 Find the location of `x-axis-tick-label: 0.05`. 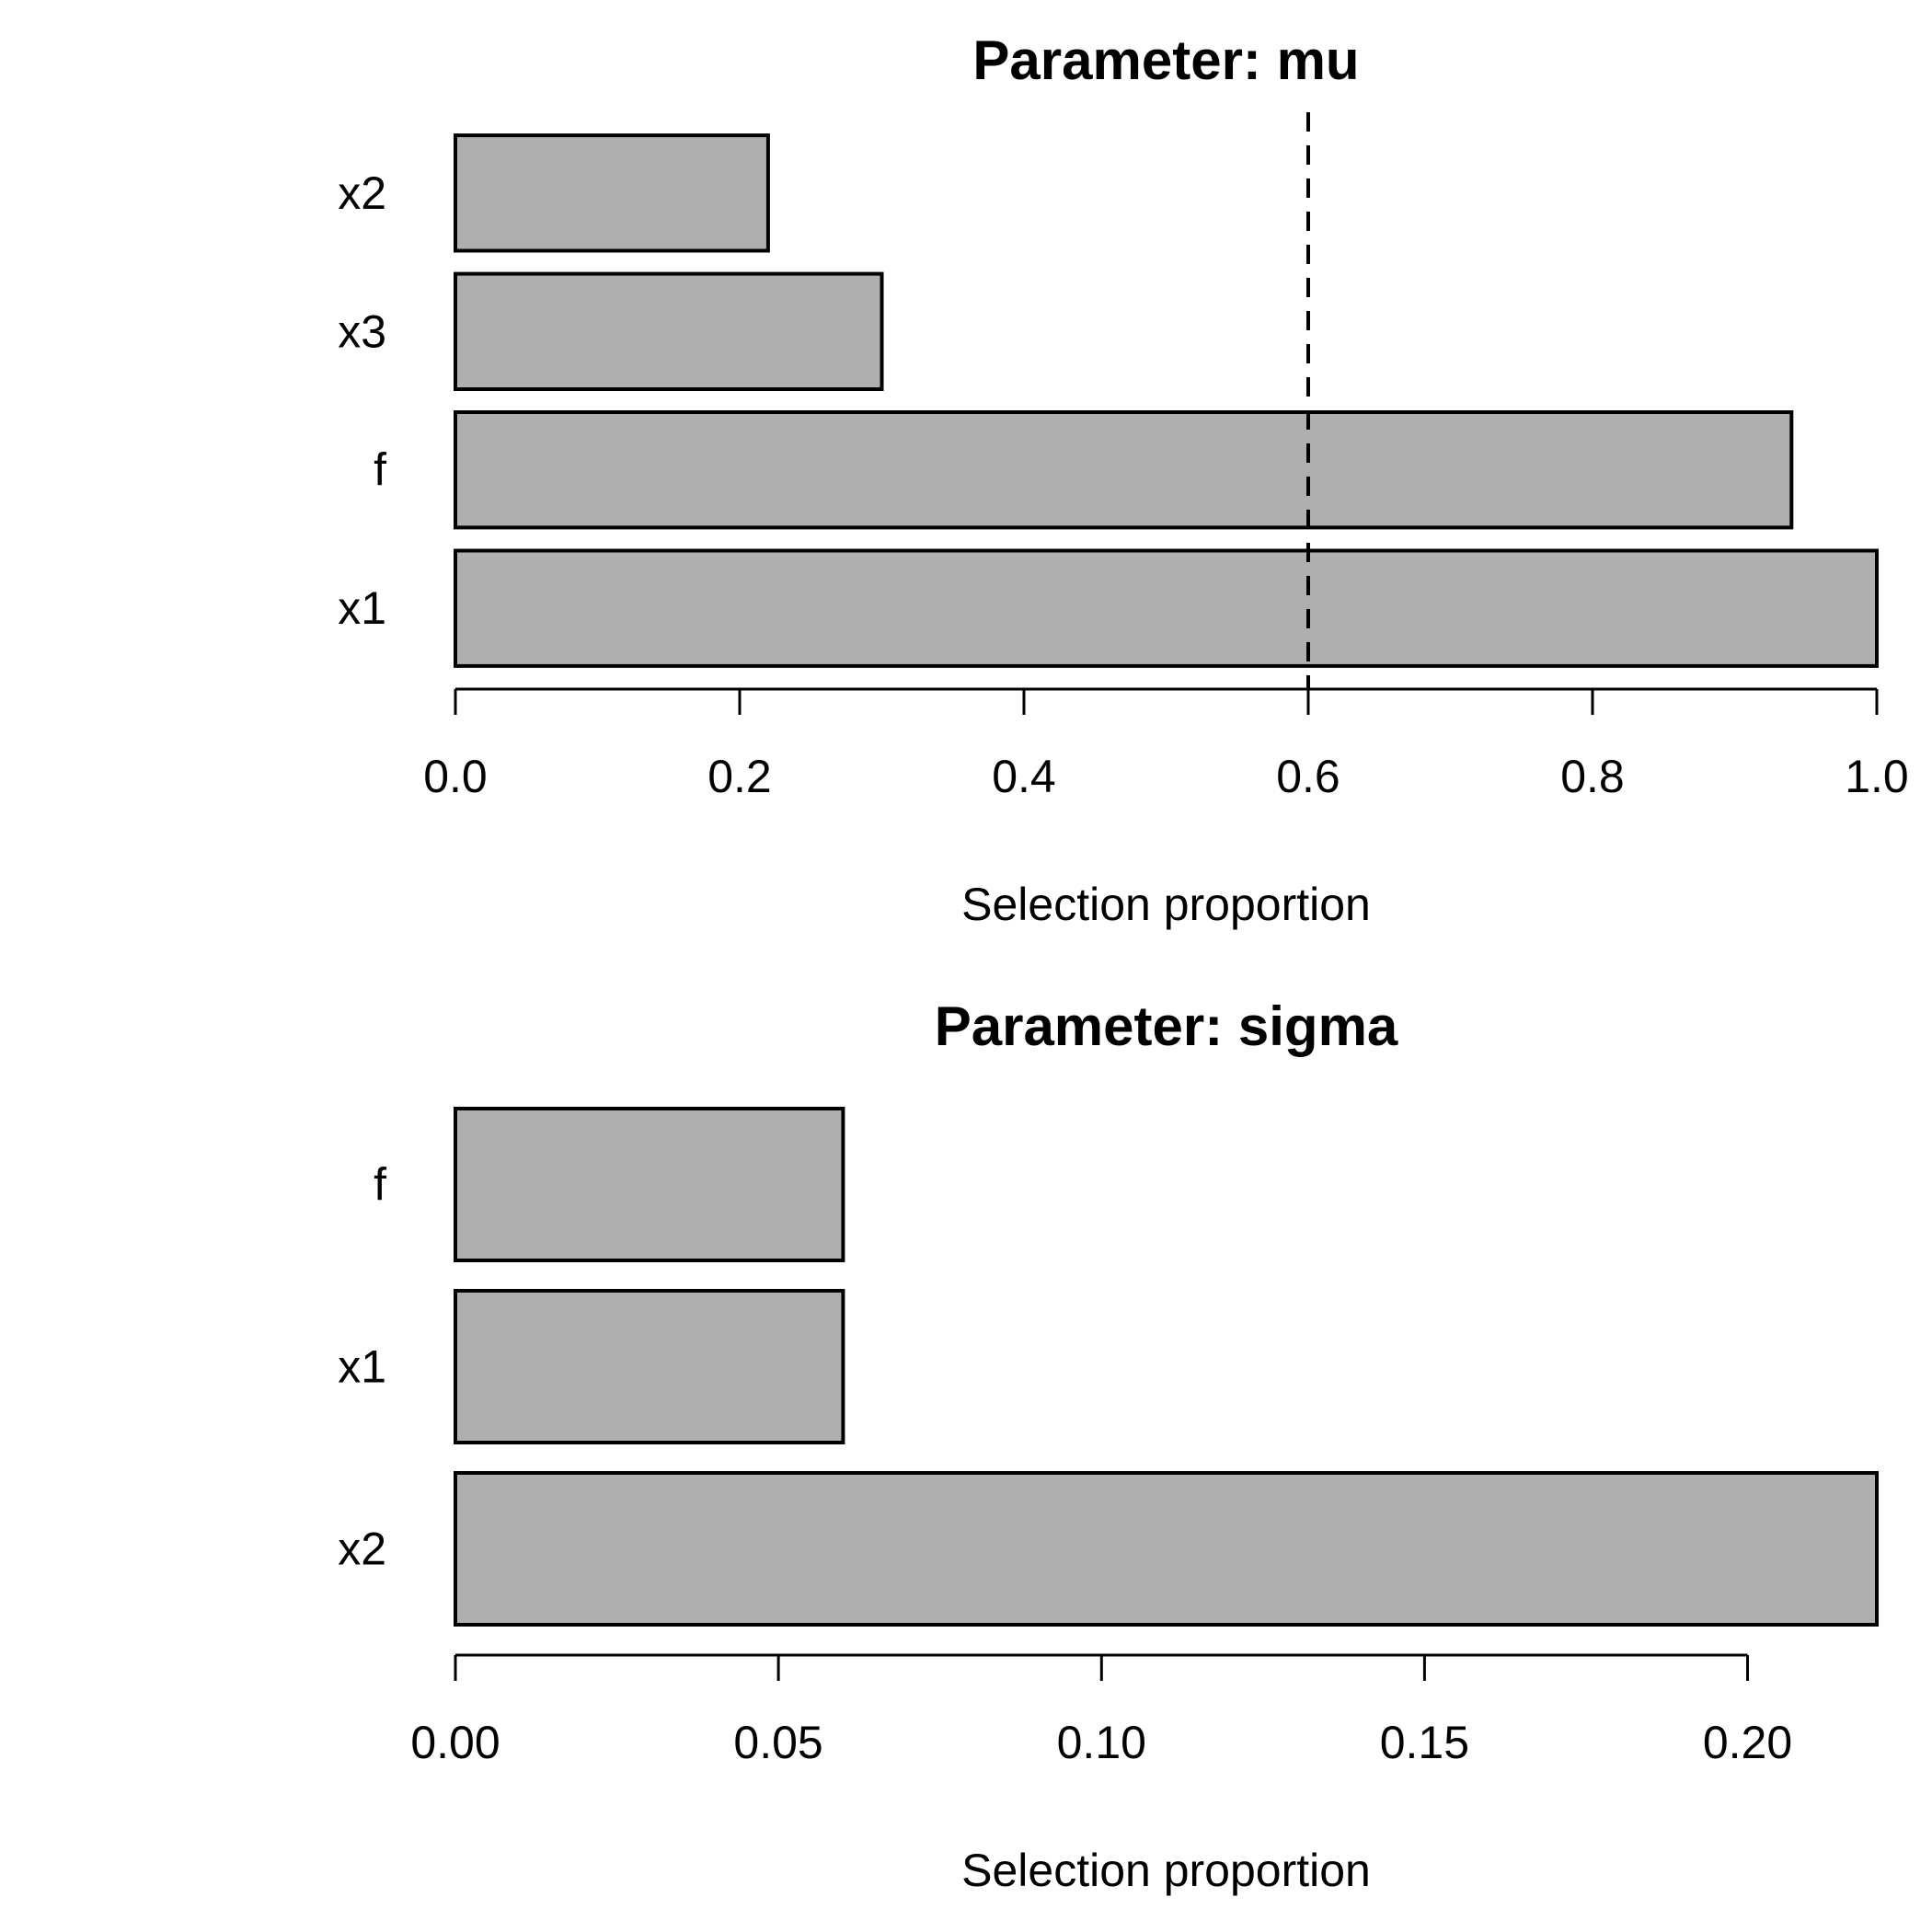

x-axis-tick-label: 0.05 is located at coordinates (777, 1742).